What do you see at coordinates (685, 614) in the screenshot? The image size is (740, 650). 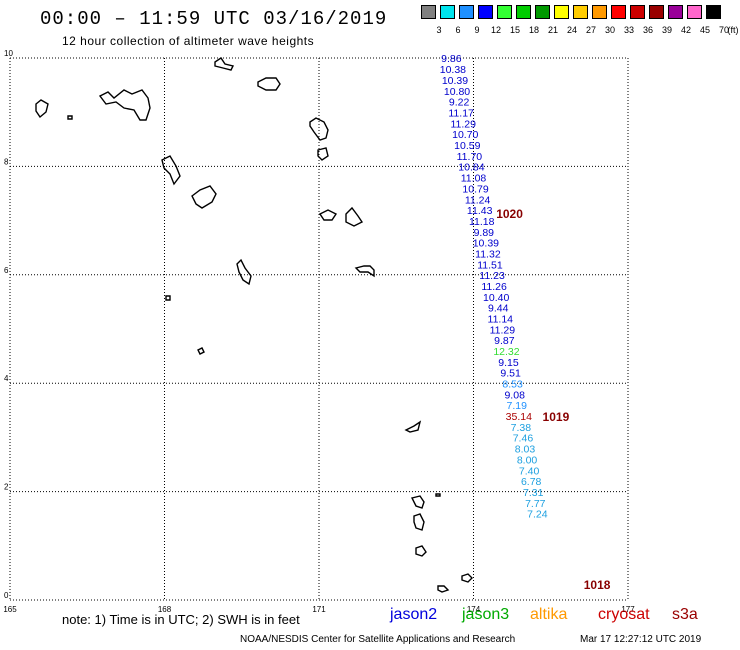 I see `satellite-name: s3a` at bounding box center [685, 614].